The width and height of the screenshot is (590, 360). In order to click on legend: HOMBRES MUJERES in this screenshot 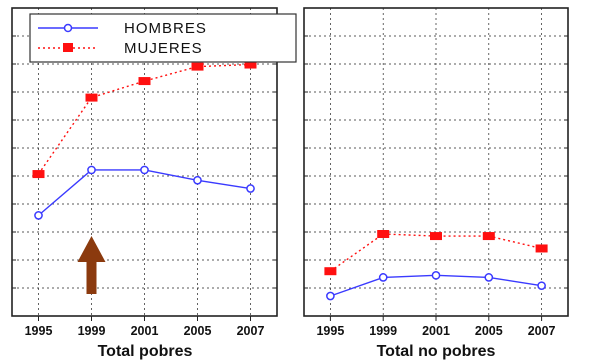, I will do `click(163, 38)`.